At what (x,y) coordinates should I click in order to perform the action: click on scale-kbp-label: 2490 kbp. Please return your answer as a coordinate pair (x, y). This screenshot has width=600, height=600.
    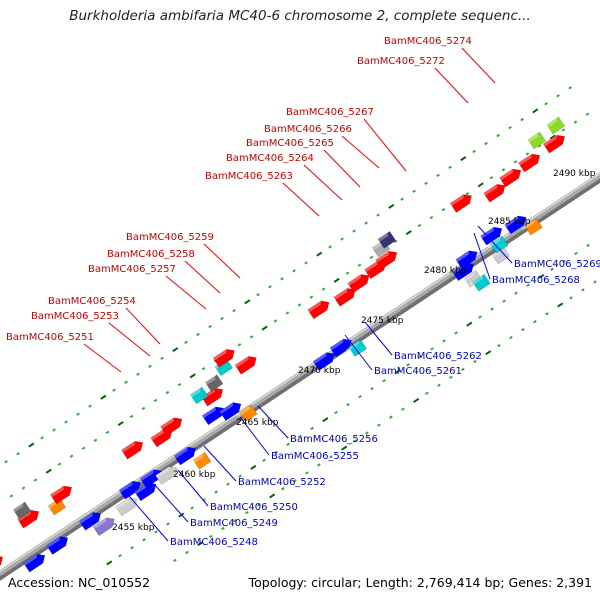
    Looking at the image, I should click on (574, 174).